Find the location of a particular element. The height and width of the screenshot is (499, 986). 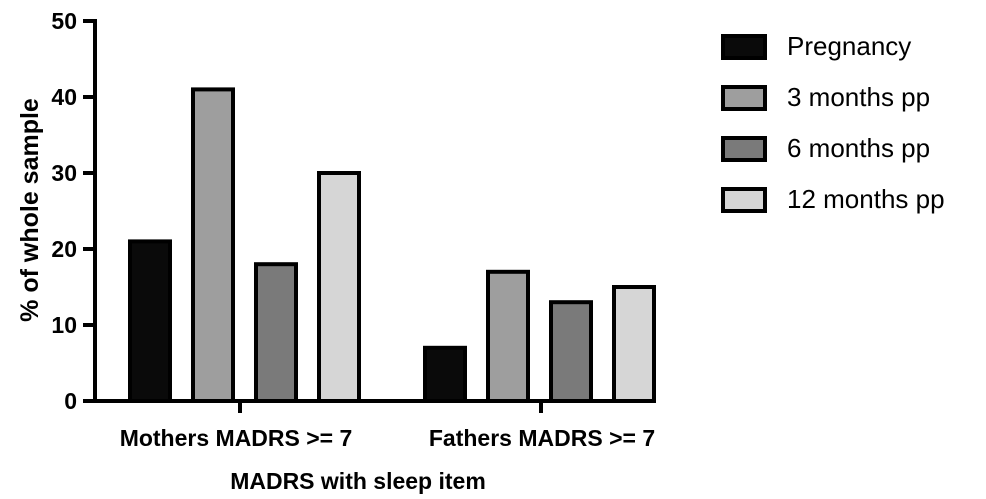

x-tick-label: Fathers MADRS >= 7 is located at coordinates (542, 438).